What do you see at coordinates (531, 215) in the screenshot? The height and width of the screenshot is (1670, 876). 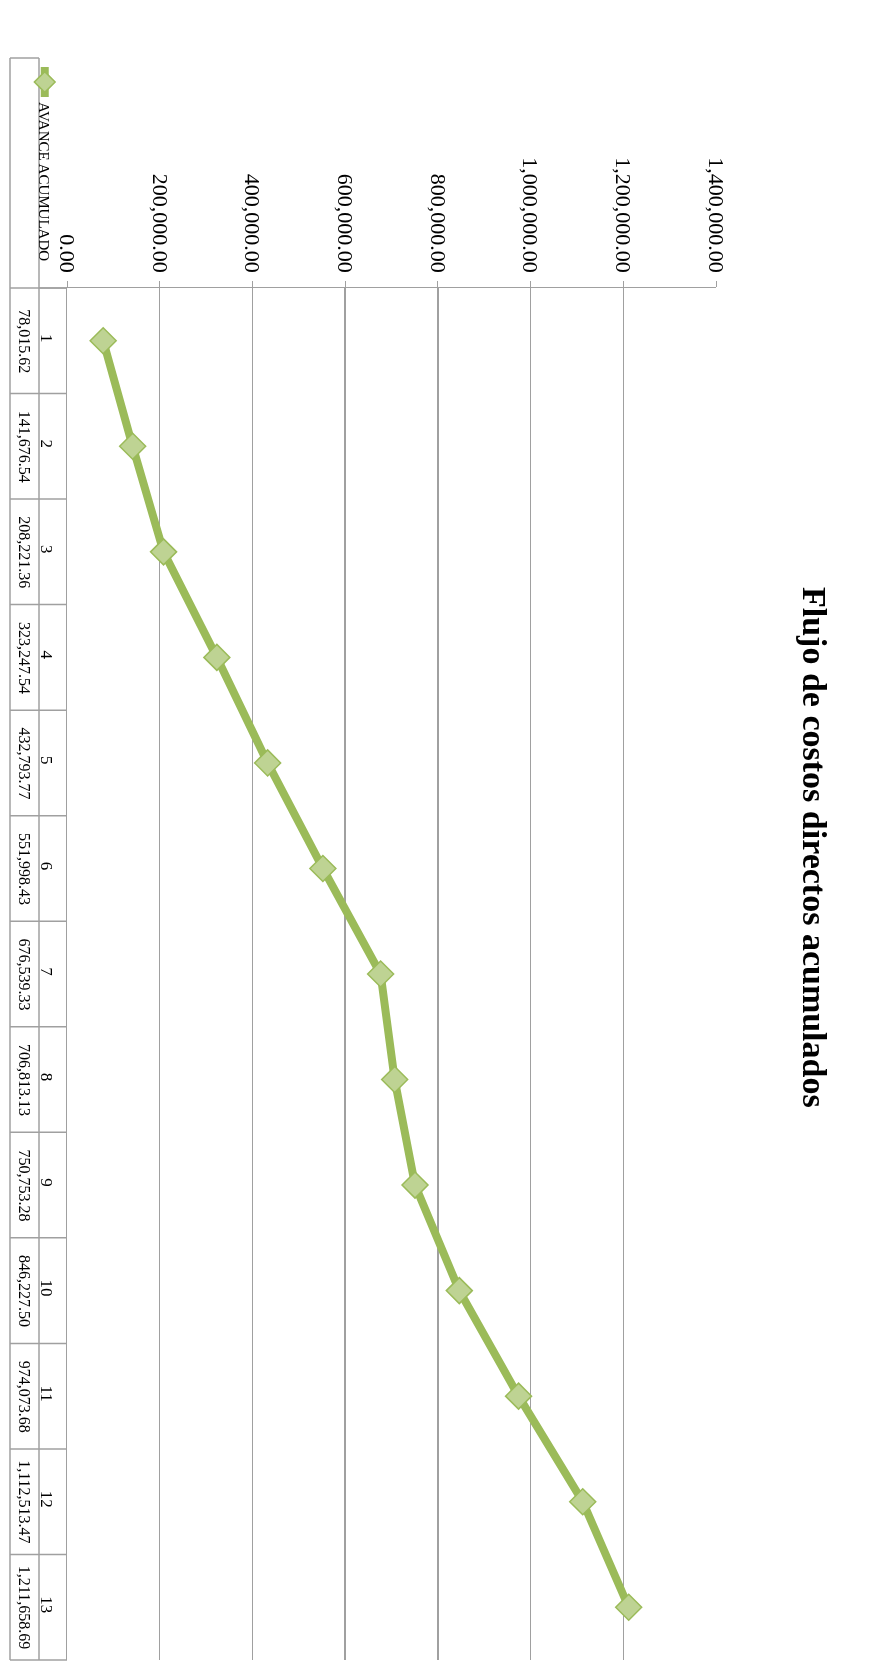 I see `x-tick-label: 1,000,000.00` at bounding box center [531, 215].